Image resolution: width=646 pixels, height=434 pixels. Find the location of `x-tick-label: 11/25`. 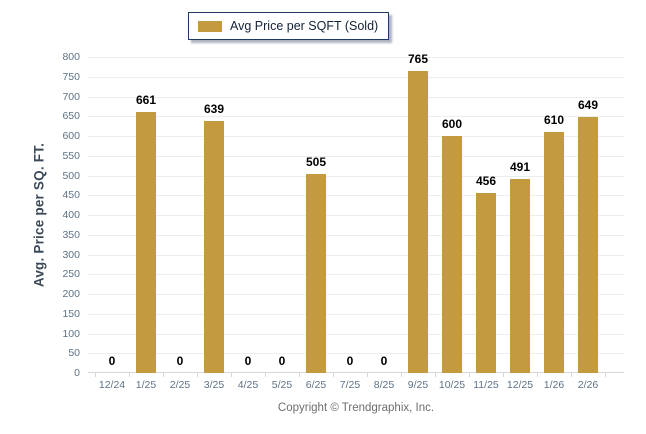

x-tick-label: 11/25 is located at coordinates (486, 385).